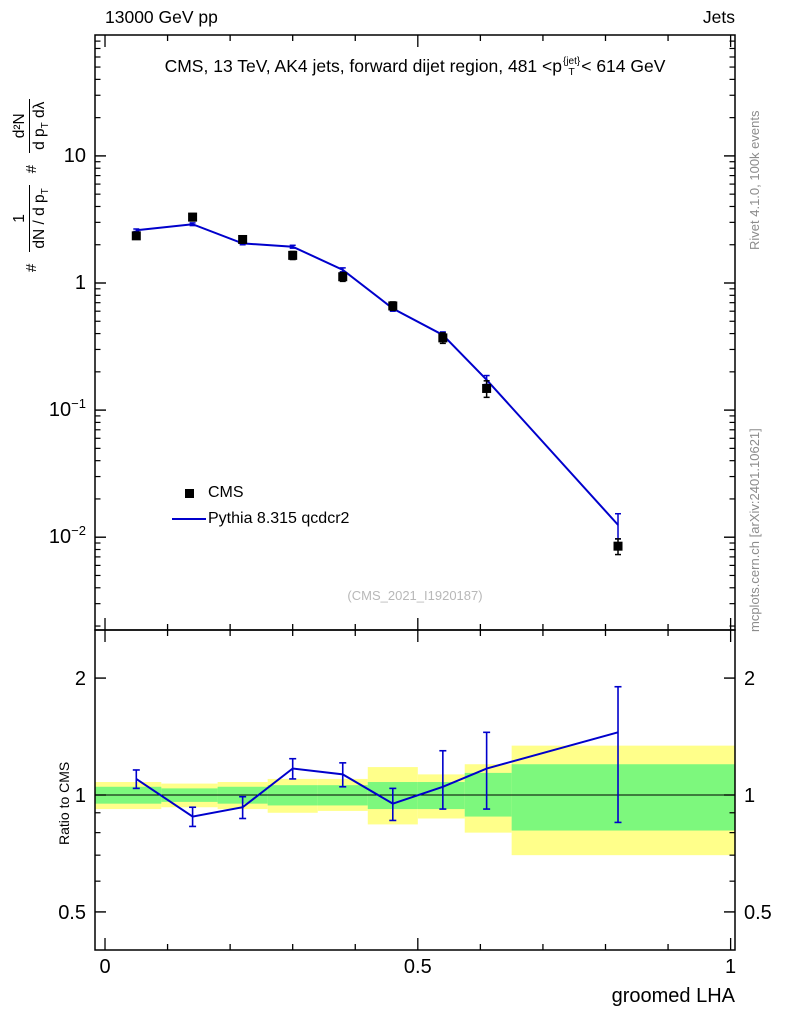  I want to click on svg-text: 10⁻¹, so click(67, 408).